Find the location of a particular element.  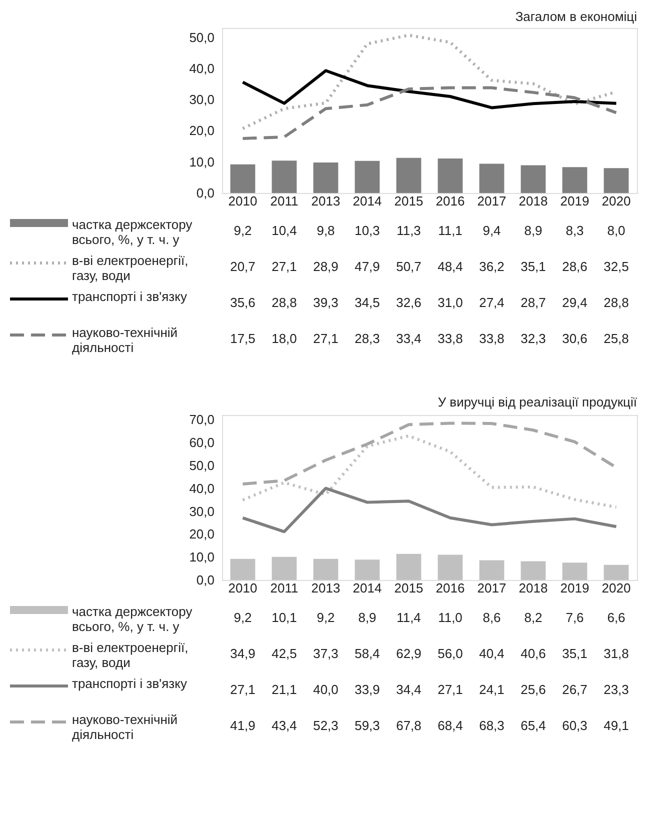

data-label: 34,4 is located at coordinates (409, 689).